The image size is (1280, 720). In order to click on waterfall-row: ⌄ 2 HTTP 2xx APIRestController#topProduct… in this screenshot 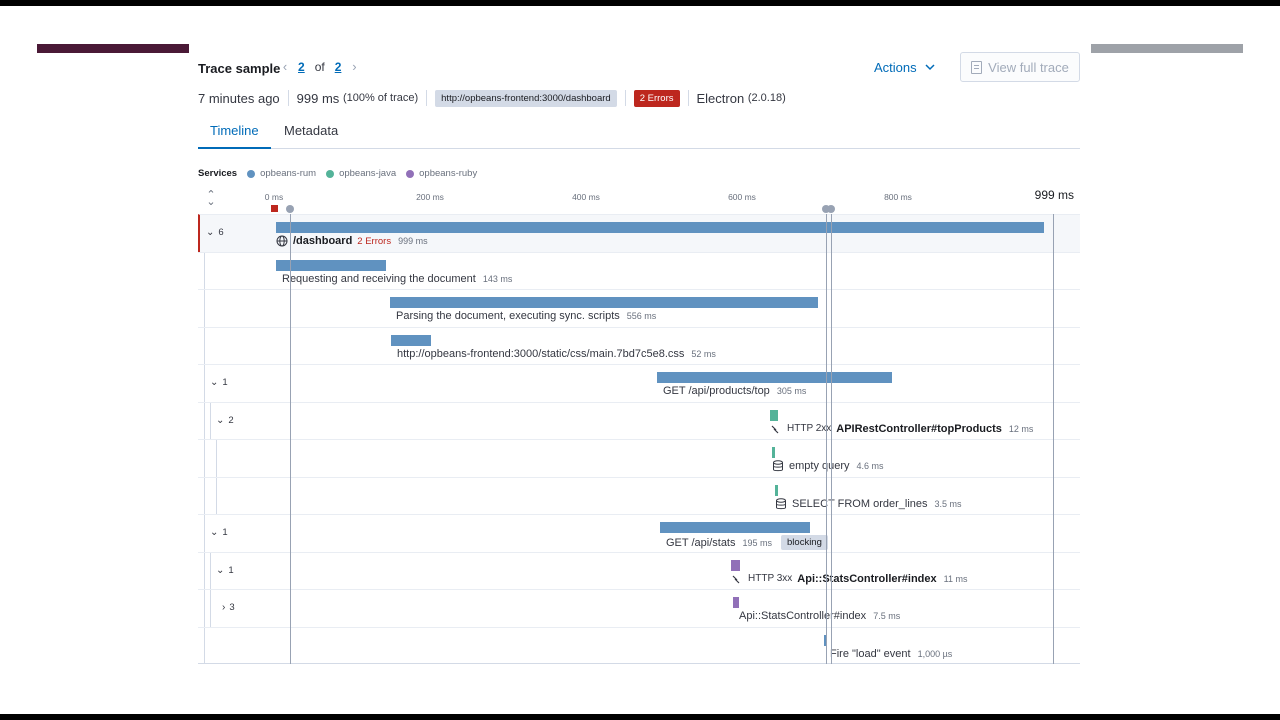, I will do `click(639, 420)`.